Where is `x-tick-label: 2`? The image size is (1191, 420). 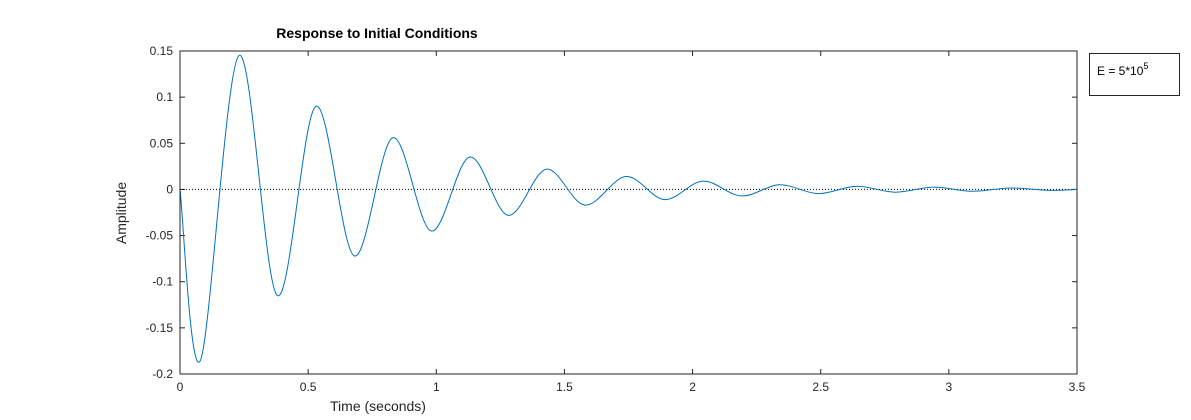
x-tick-label: 2 is located at coordinates (692, 387).